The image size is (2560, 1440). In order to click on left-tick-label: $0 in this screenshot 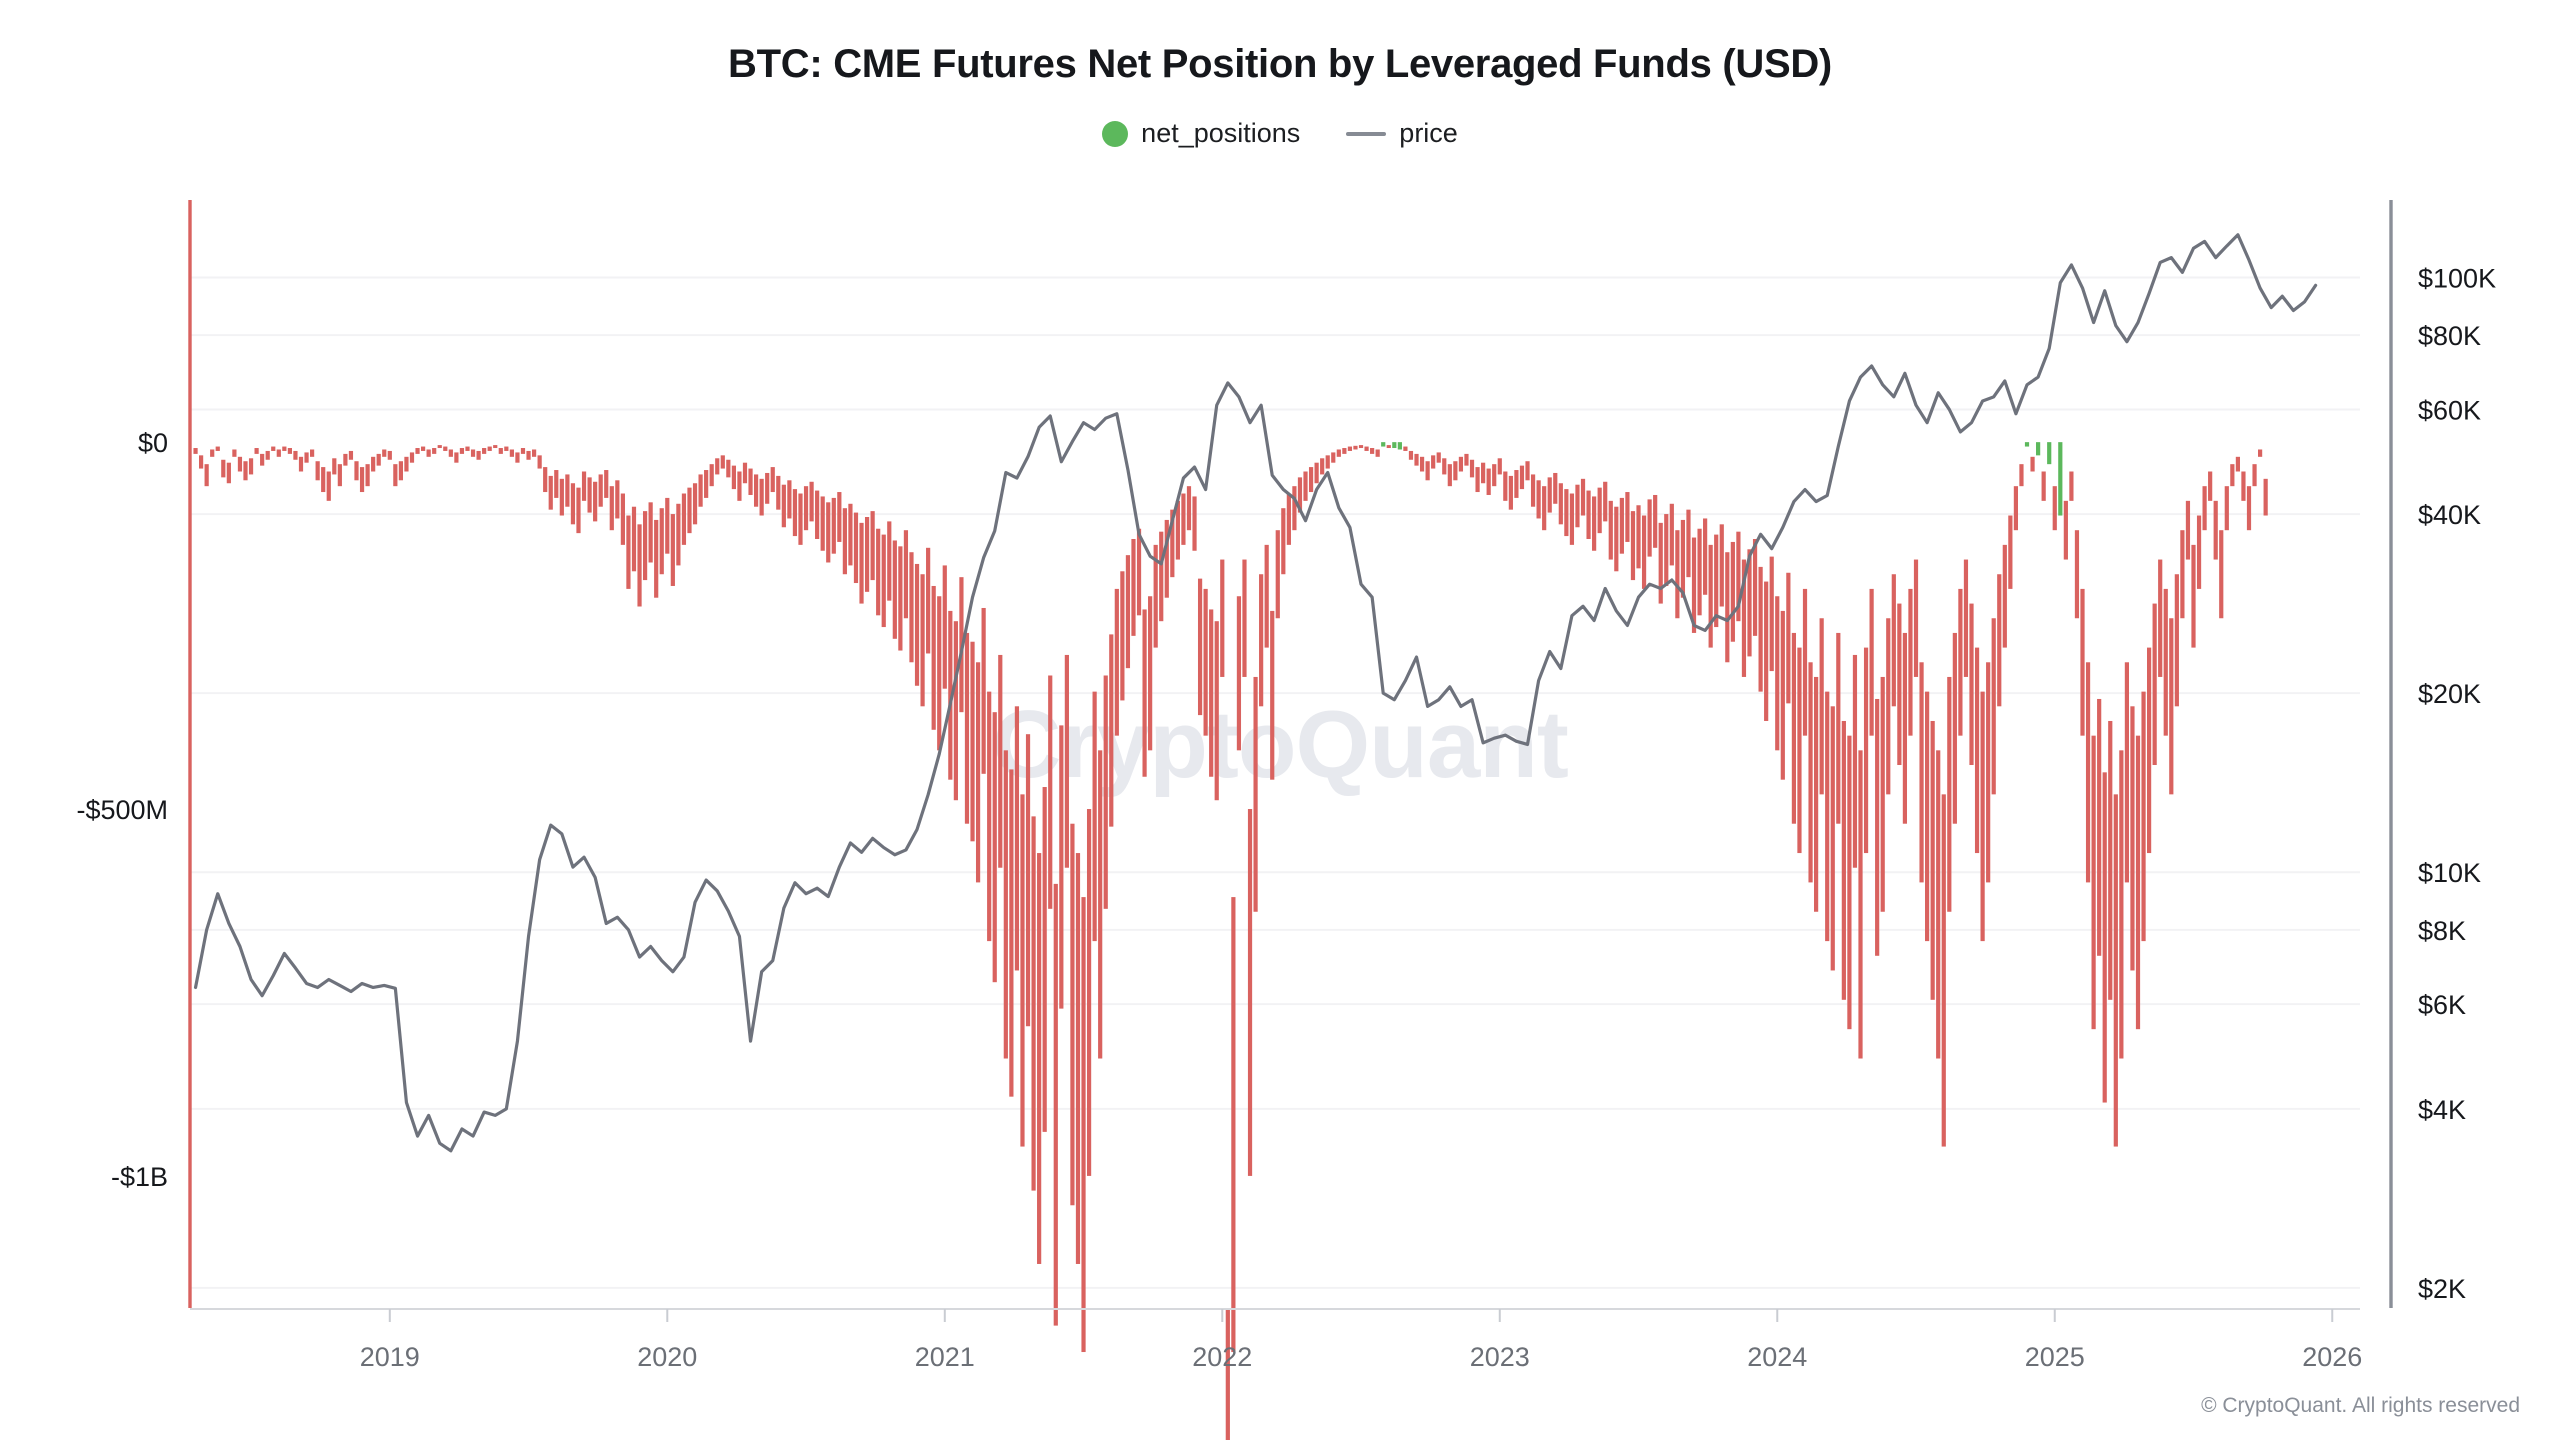, I will do `click(153, 443)`.